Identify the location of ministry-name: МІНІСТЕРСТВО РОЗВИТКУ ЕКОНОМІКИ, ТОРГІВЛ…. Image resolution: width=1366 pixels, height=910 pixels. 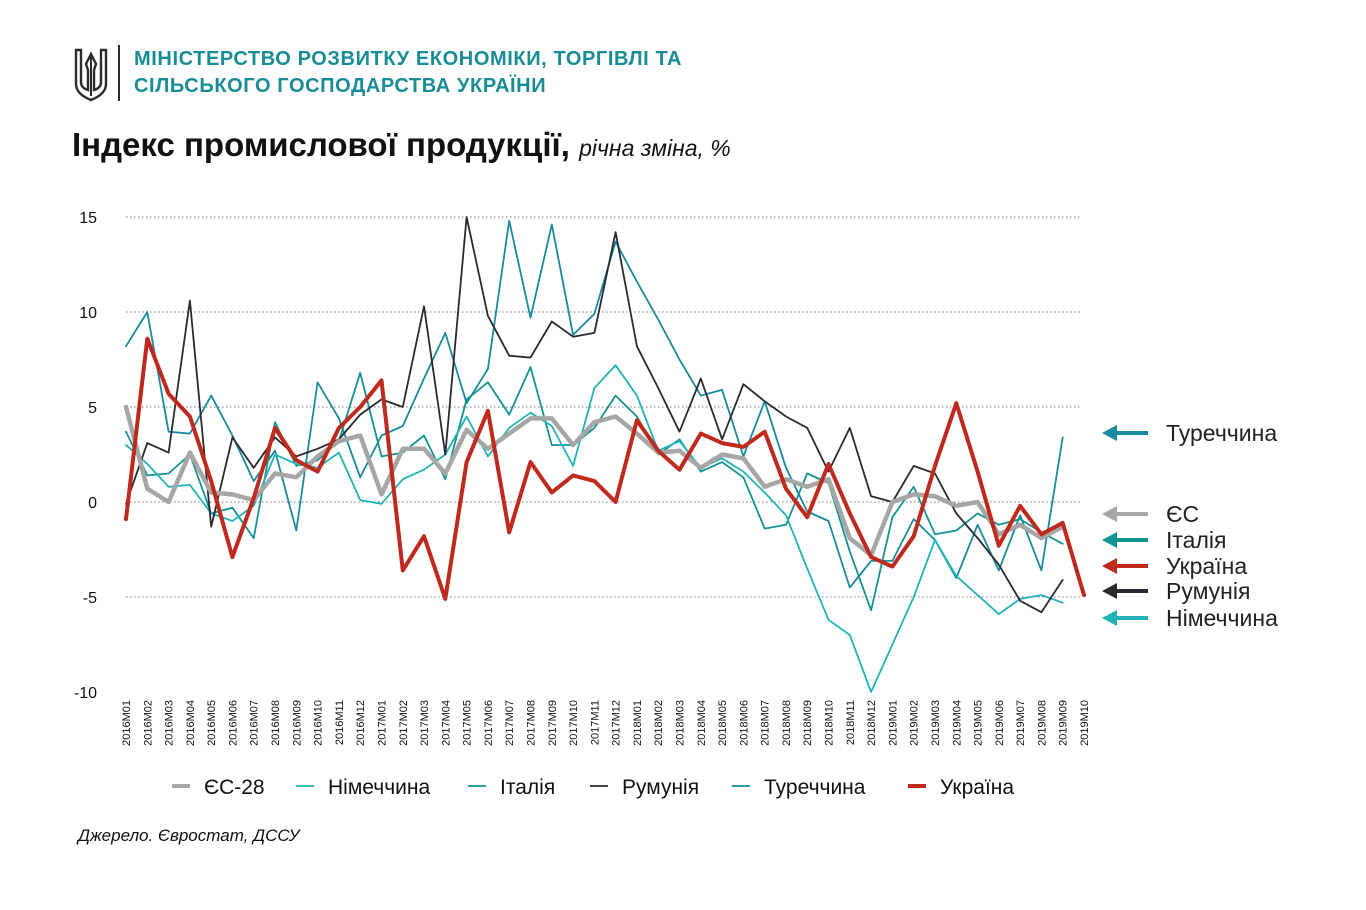
(408, 73).